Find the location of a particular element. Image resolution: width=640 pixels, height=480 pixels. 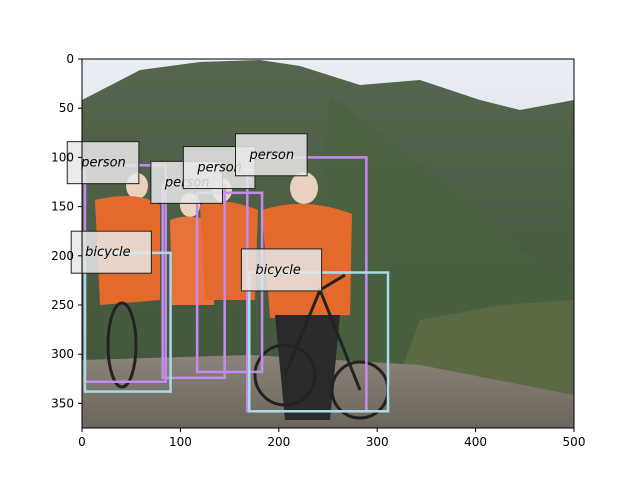

x-tick-label: 0 is located at coordinates (82, 442).